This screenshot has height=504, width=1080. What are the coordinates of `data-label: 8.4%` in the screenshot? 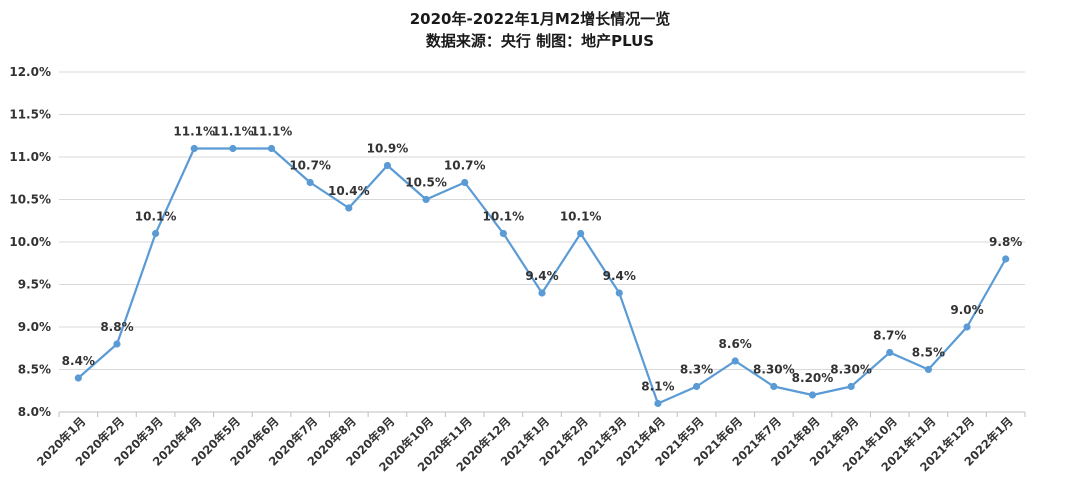 It's located at (78, 361).